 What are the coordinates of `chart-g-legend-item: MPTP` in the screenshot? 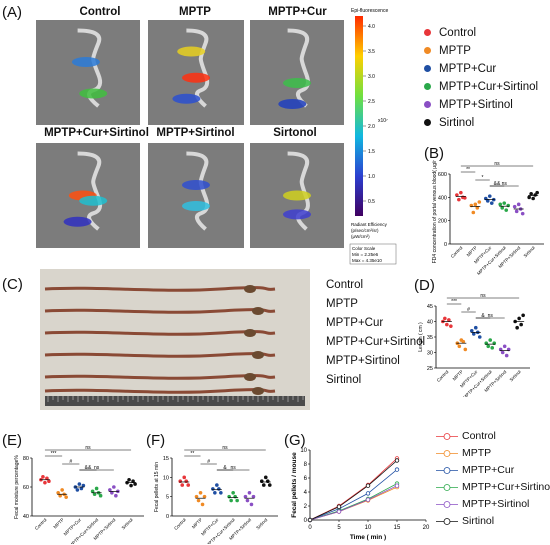 It's located at (463, 453).